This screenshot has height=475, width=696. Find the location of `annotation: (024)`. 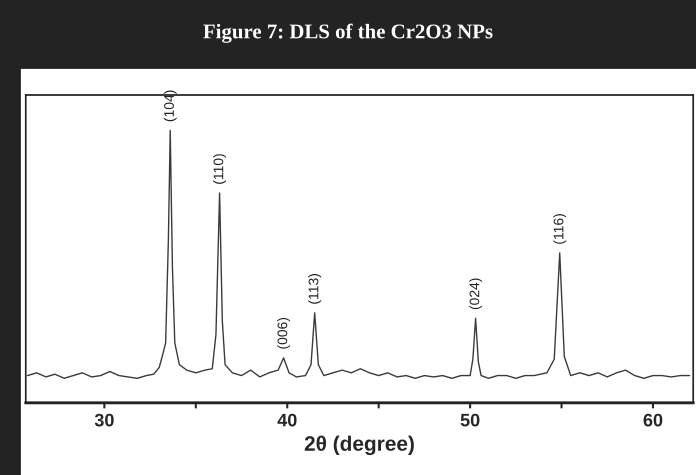

annotation: (024) is located at coordinates (475, 294).